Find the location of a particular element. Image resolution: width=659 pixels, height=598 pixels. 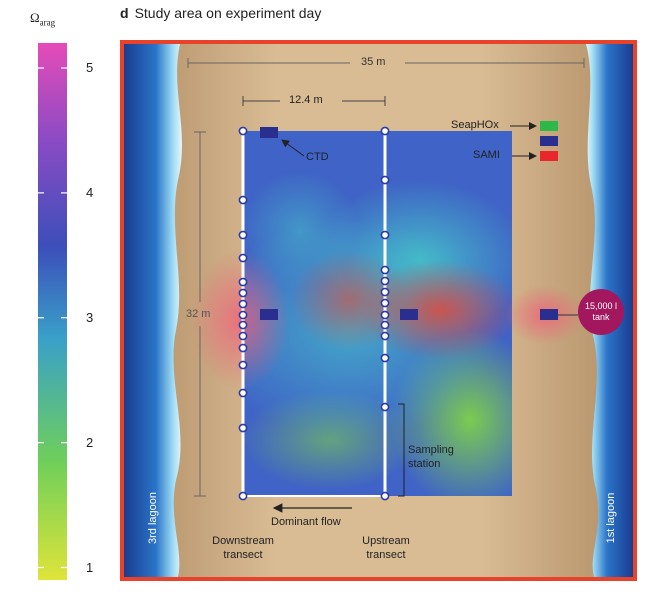

length-label: 32 m is located at coordinates (198, 314).